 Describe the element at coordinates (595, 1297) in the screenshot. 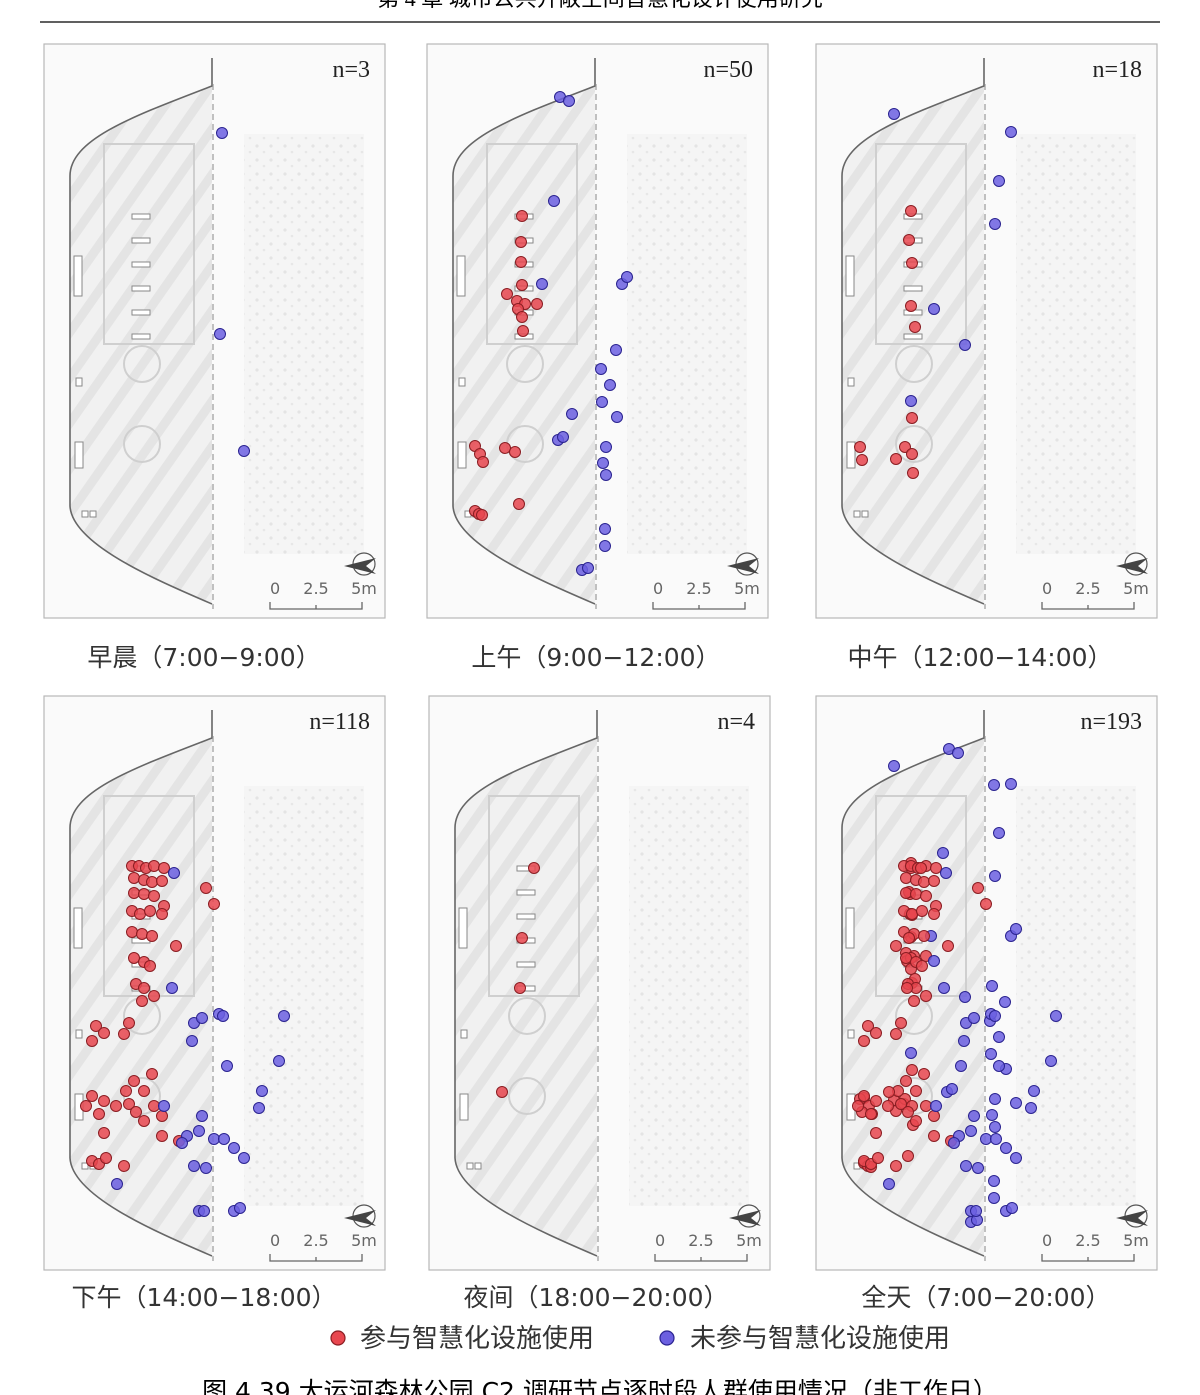

I see `panel-caption: 夜间（18:00−20:00）` at that location.